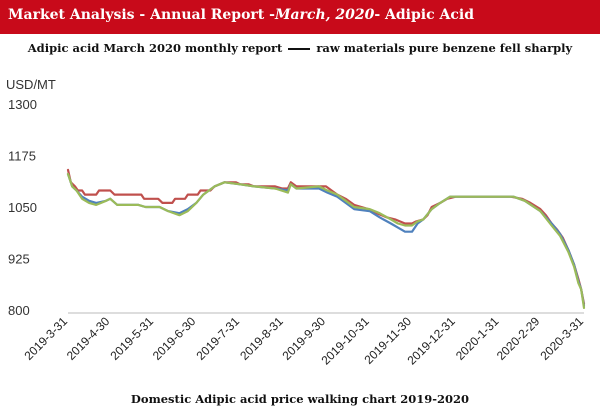 The width and height of the screenshot is (600, 420). Describe the element at coordinates (88, 338) in the screenshot. I see `x-tick-label: 2019-4-30` at that location.